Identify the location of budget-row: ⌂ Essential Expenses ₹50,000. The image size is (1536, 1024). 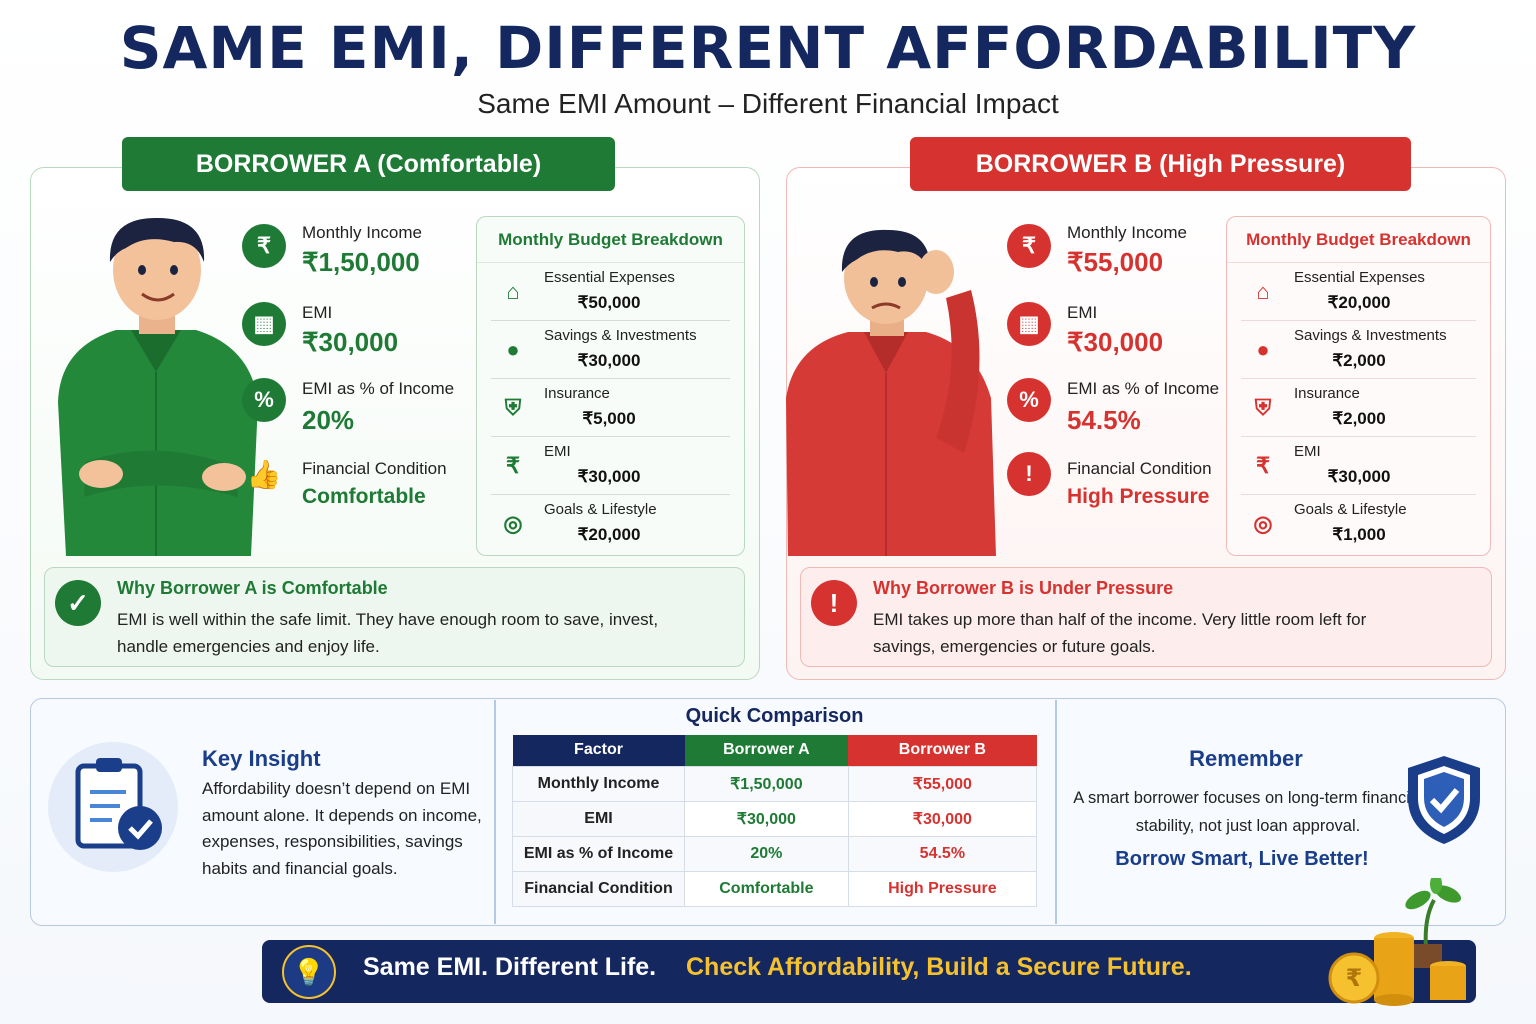
(610, 292).